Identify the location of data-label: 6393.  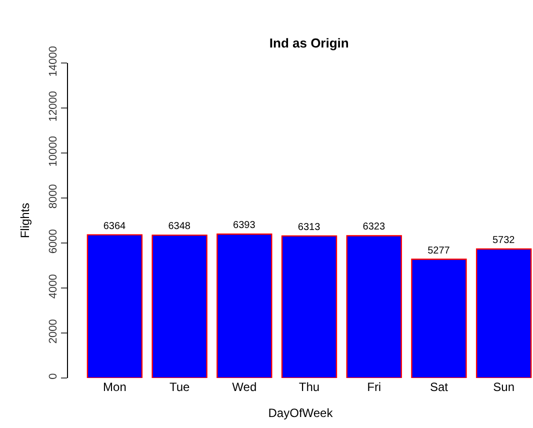
(244, 226).